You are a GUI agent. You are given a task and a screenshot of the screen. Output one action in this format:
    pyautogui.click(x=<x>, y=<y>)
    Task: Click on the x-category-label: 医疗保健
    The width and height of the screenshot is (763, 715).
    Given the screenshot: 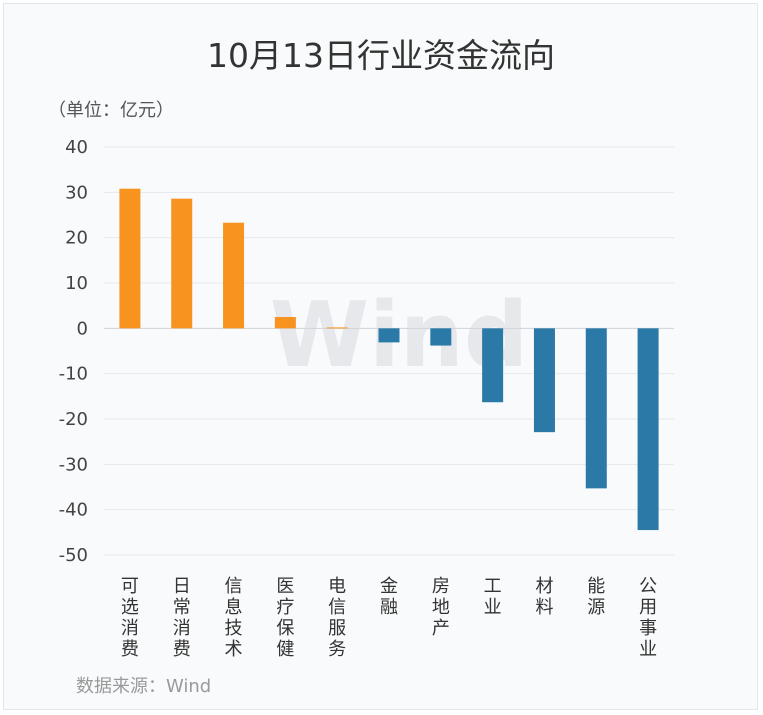 What is the action you would take?
    pyautogui.click(x=285, y=618)
    